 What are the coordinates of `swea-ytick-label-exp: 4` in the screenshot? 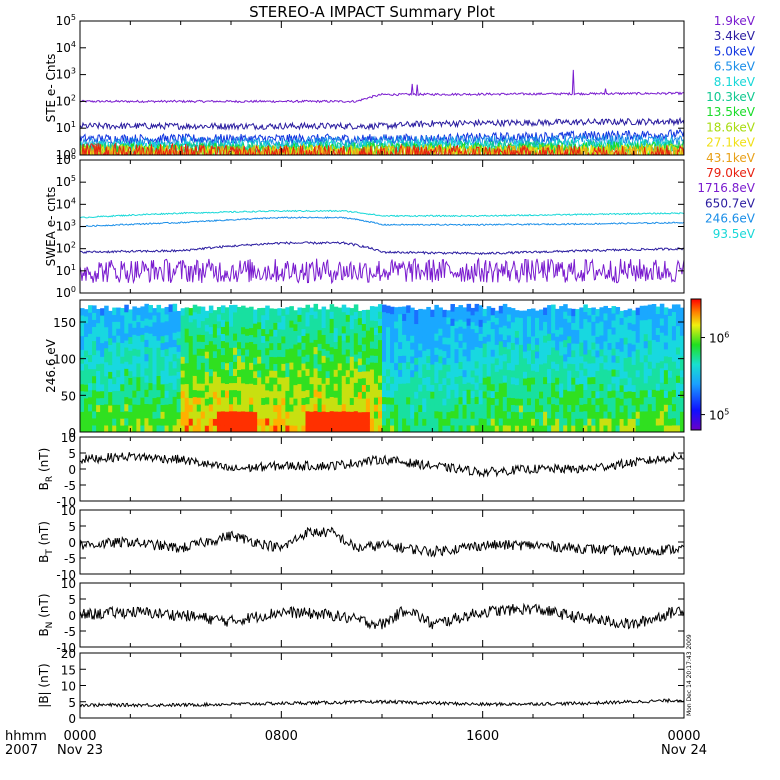 It's located at (73, 200).